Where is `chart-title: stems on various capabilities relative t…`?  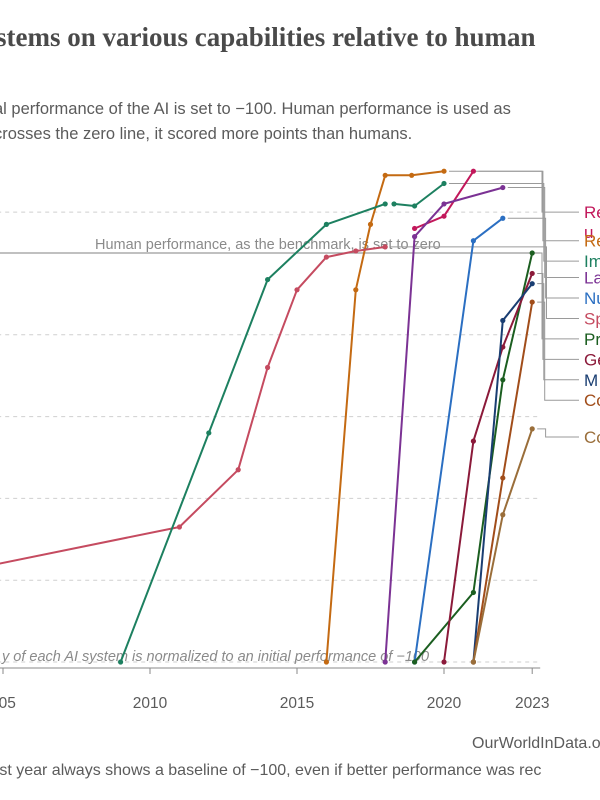
chart-title: stems on various capabilities relative t… is located at coordinates (268, 37).